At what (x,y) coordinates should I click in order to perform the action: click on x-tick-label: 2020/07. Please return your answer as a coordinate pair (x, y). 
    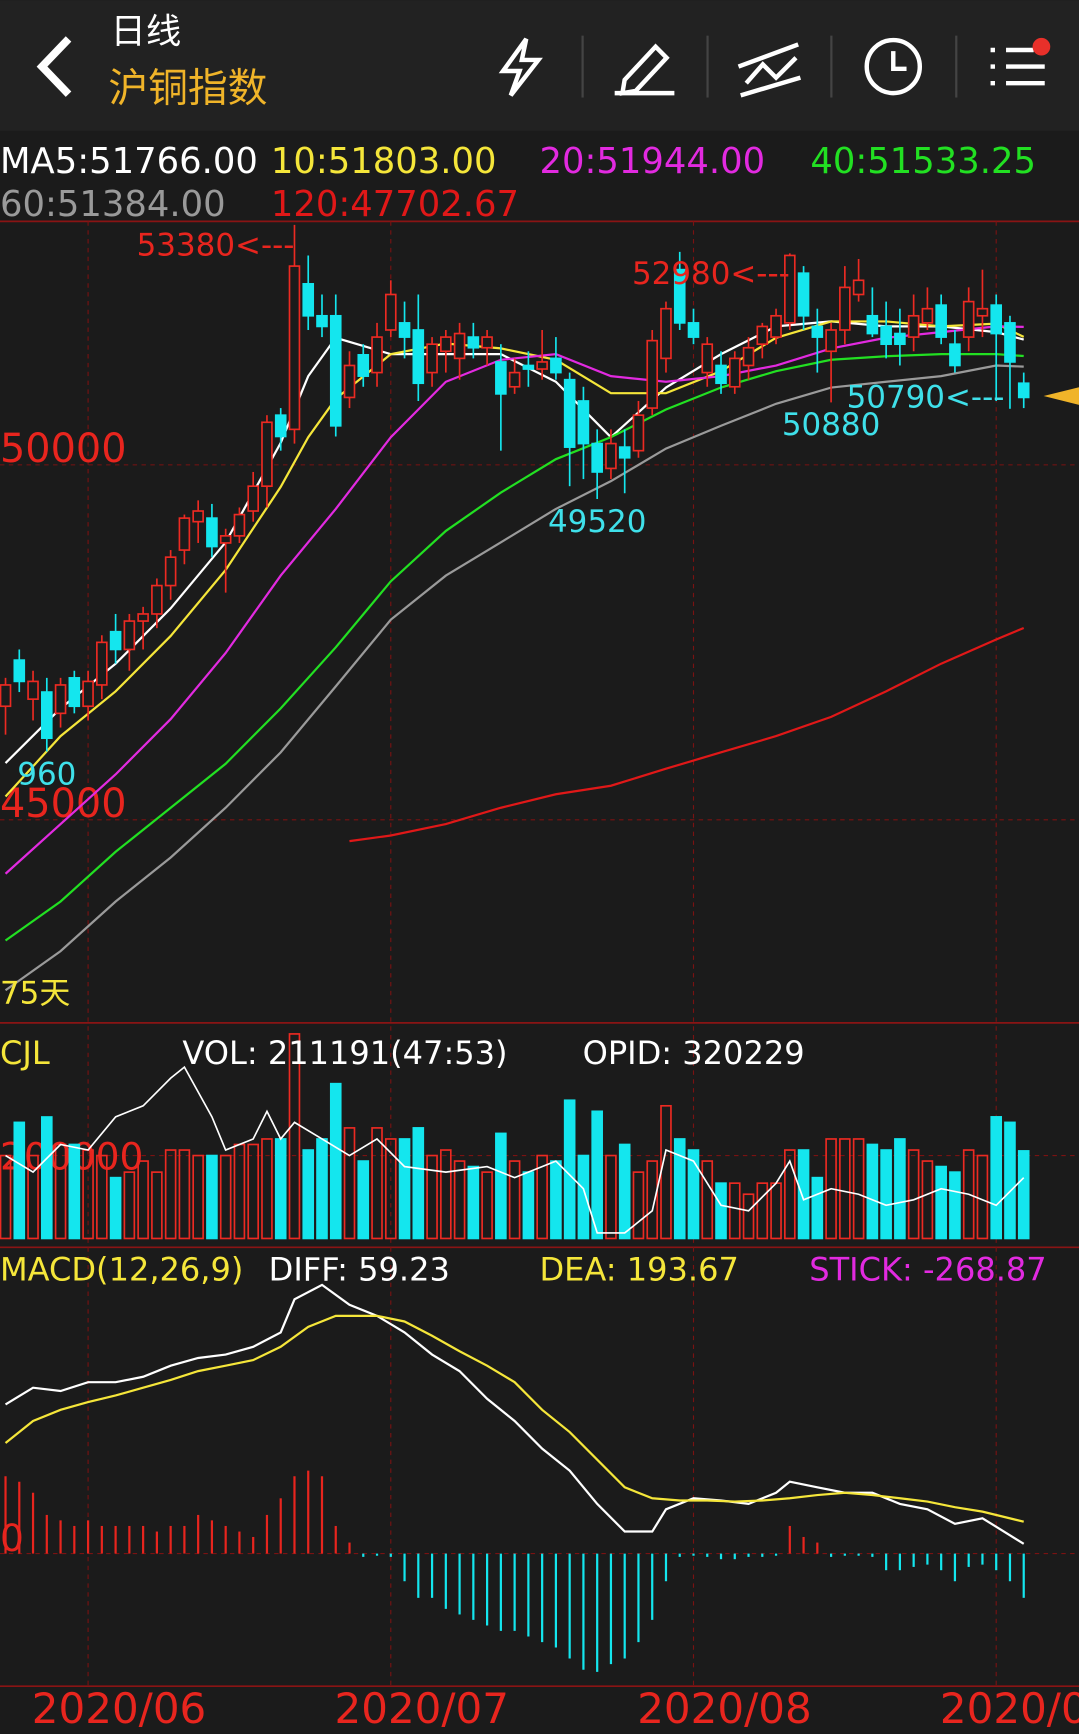
    Looking at the image, I should click on (422, 1708).